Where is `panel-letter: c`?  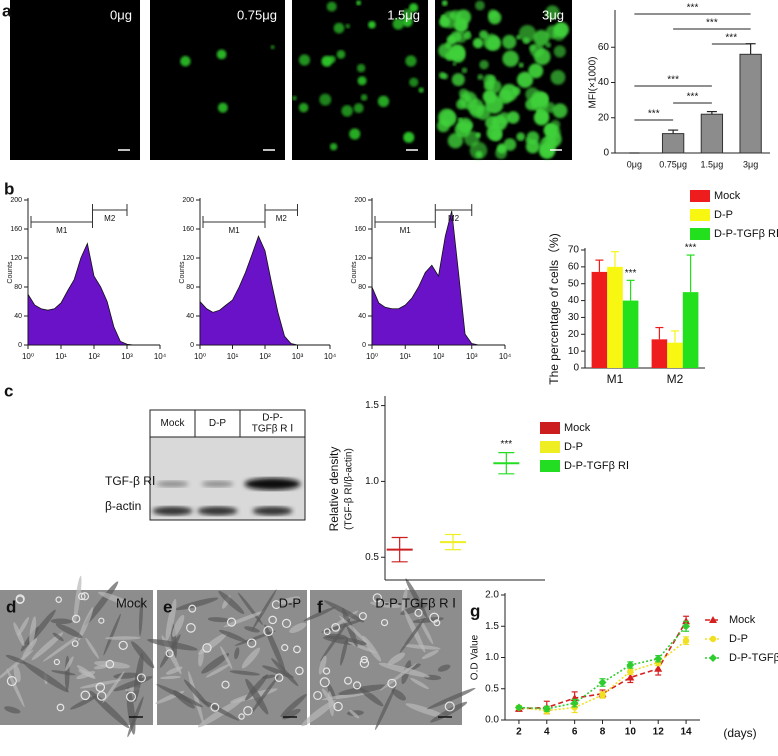
panel-letter: c is located at coordinates (8, 390).